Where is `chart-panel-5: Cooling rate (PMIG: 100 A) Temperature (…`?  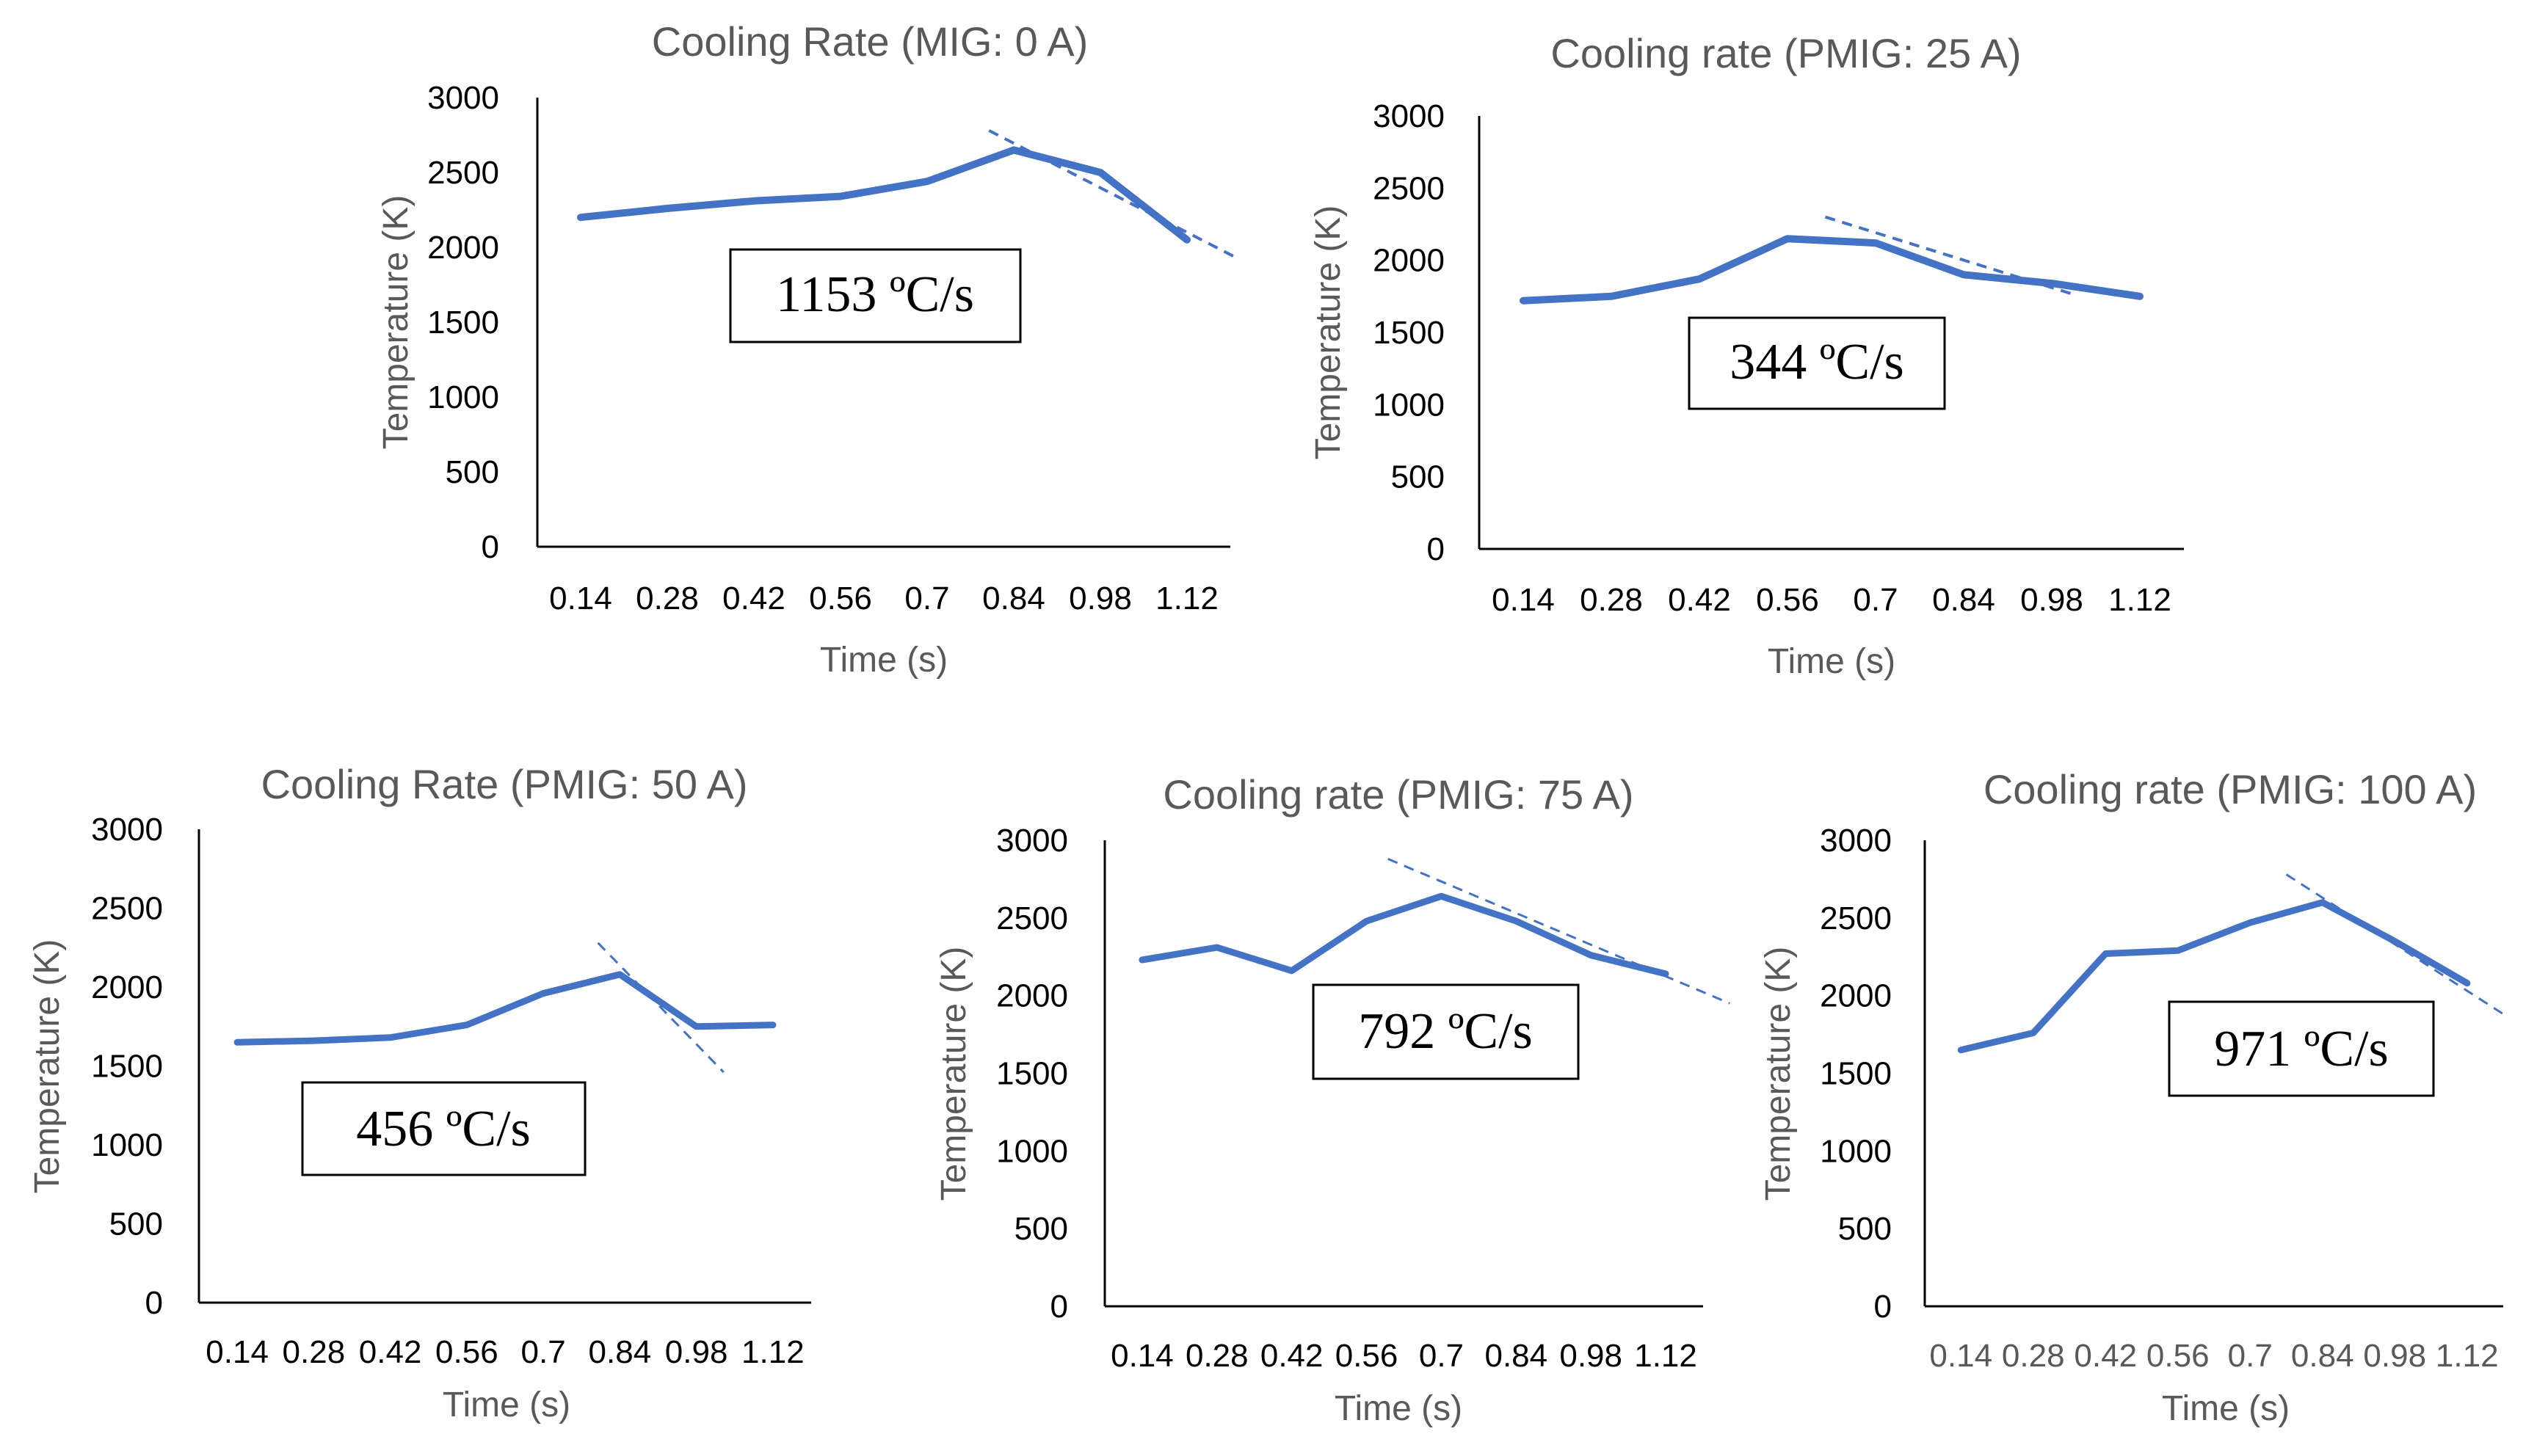 chart-panel-5: Cooling rate (PMIG: 100 A) Temperature (… is located at coordinates (2134, 1097).